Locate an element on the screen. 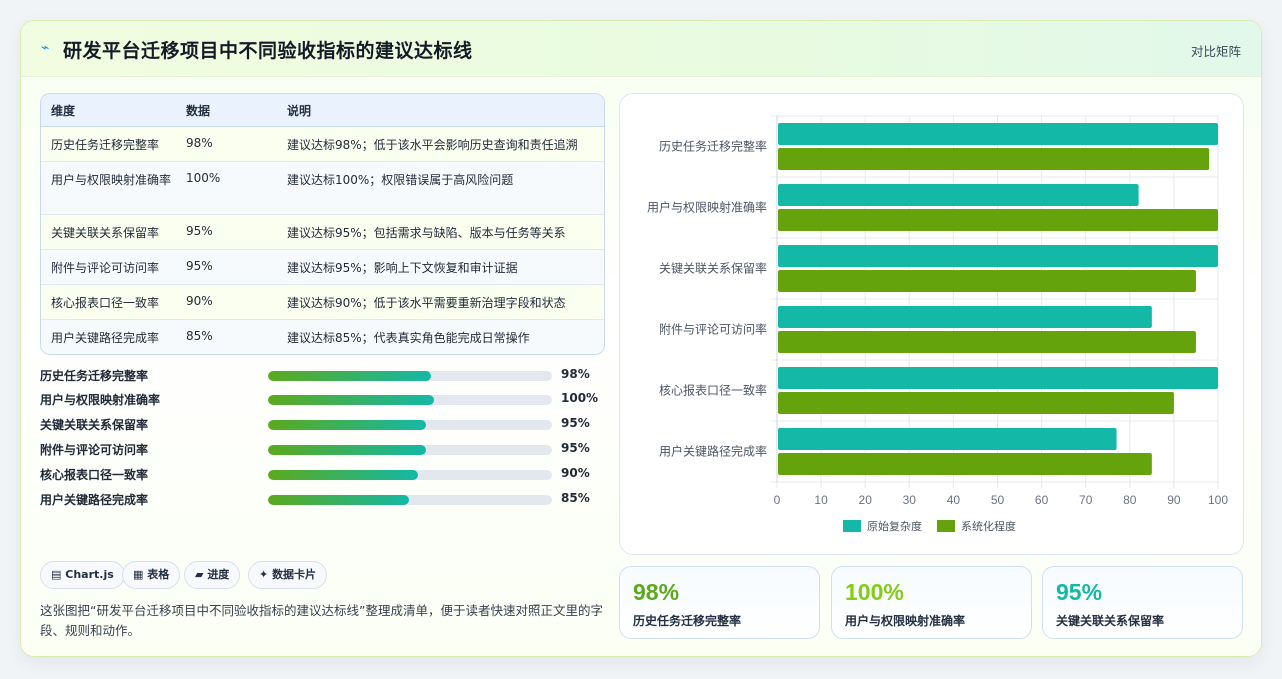 The width and height of the screenshot is (1282, 679). tag-label: Chart.js is located at coordinates (89, 574).